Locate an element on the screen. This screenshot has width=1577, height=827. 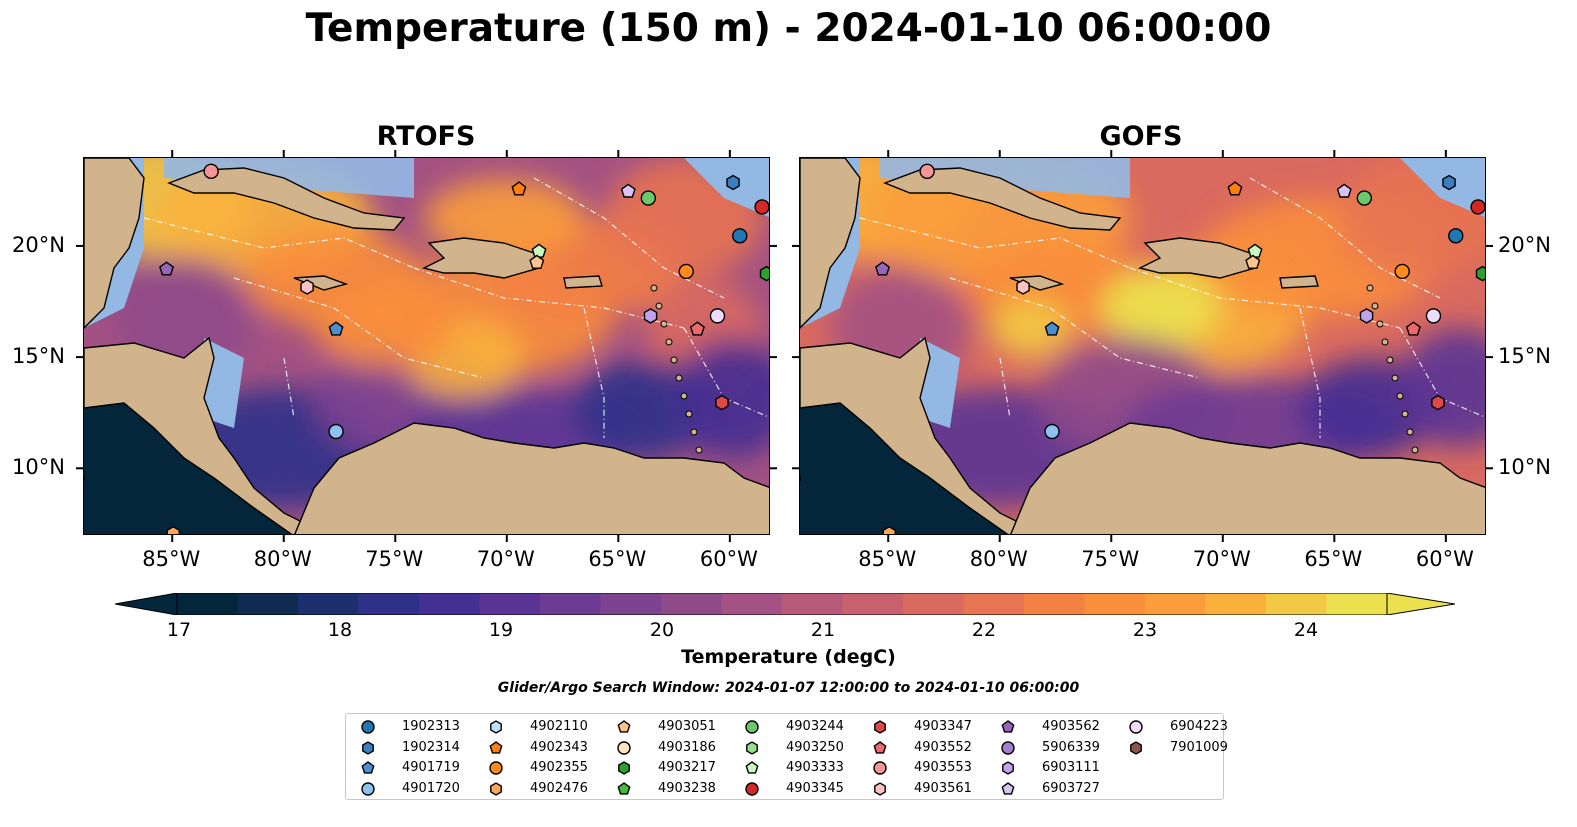
land-south-america is located at coordinates (1247, 478).